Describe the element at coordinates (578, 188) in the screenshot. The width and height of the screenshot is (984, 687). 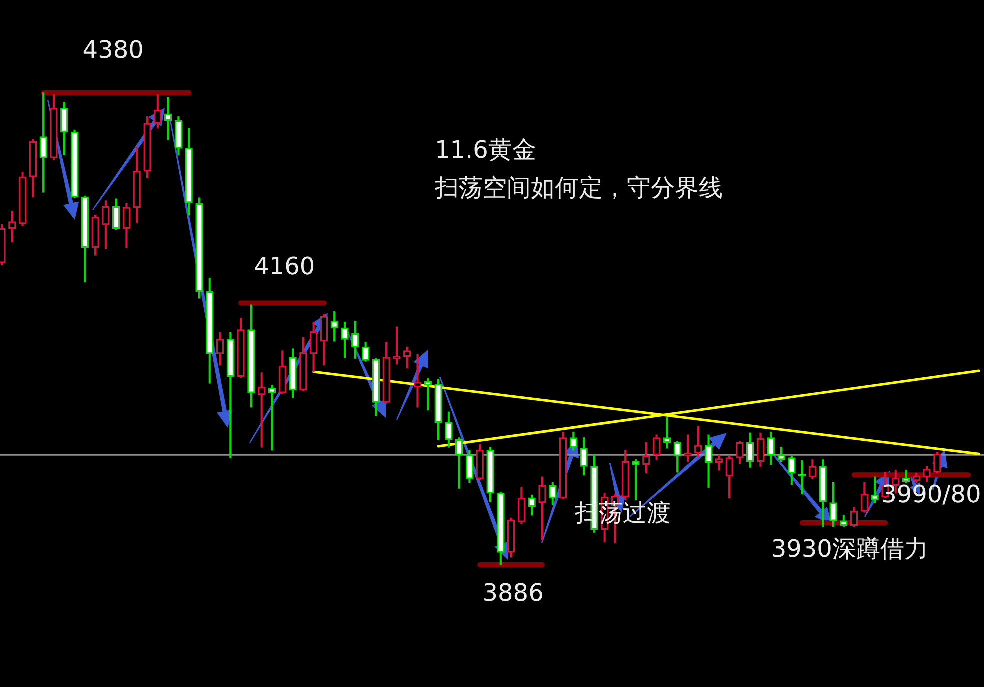
I see `text: 扫荡空间如何定，守分界线` at that location.